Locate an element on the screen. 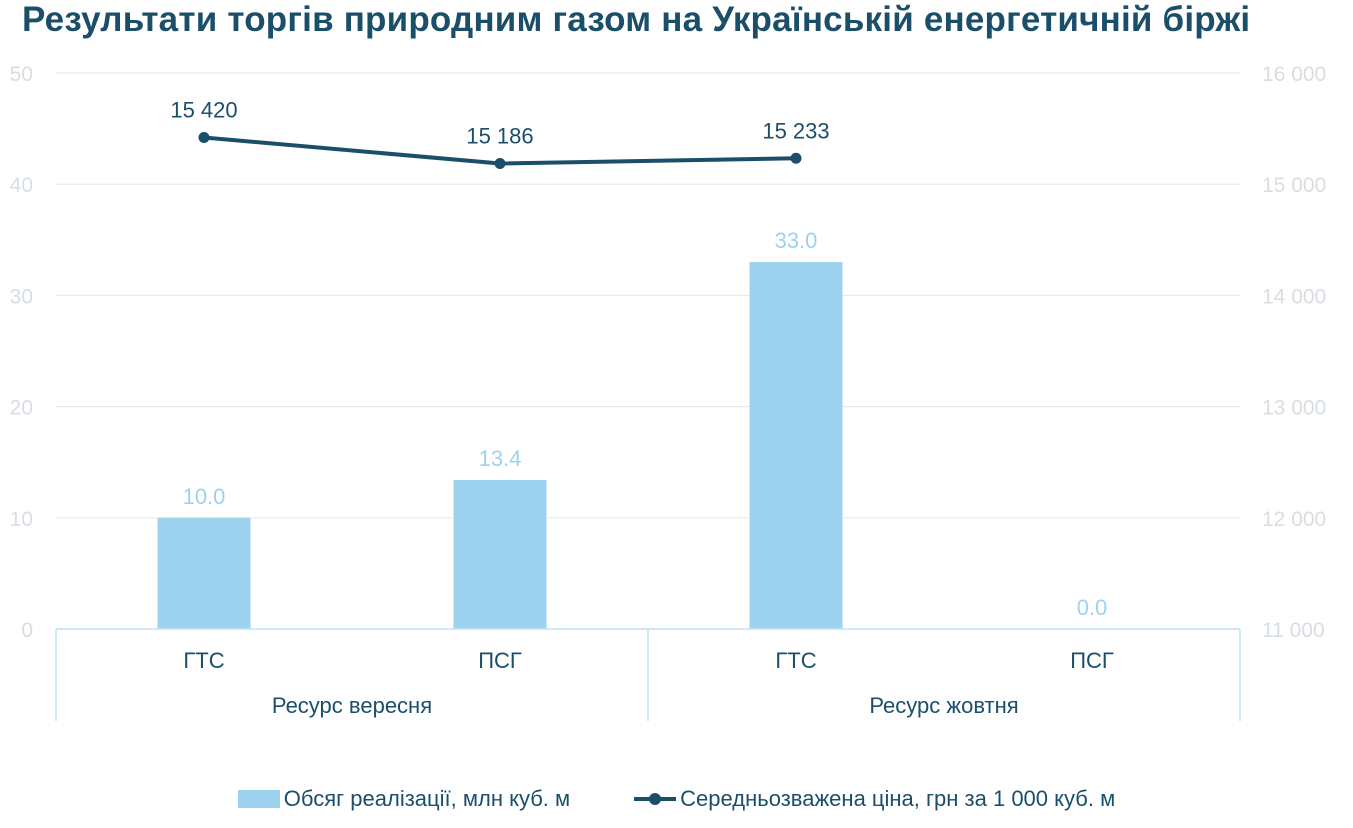  y-right-tick-label: 14 000 is located at coordinates (1294, 296).